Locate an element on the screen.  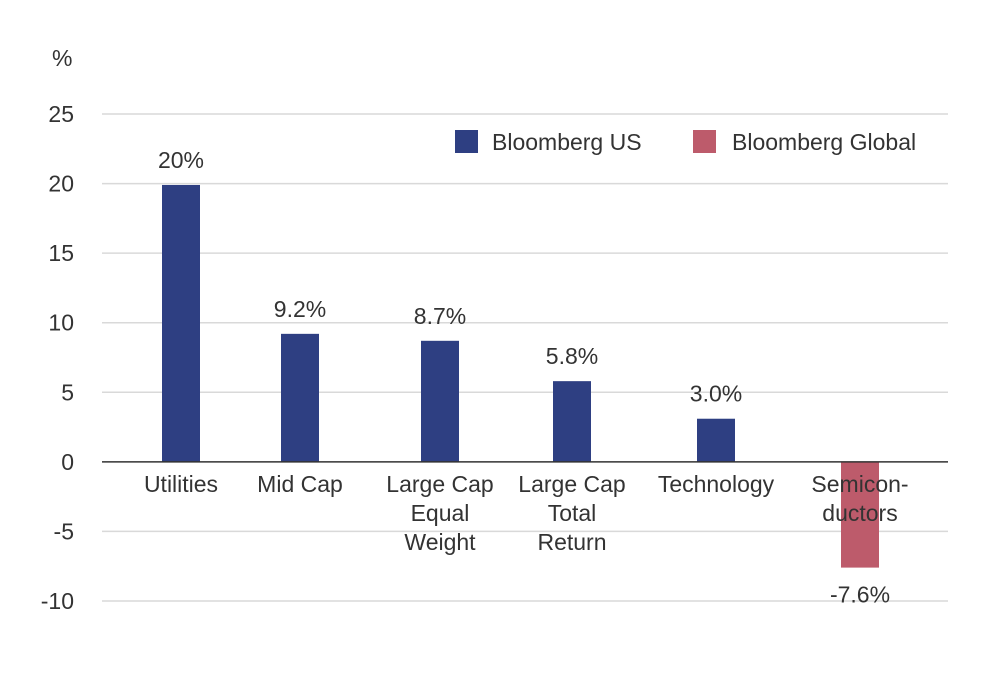
data-label: 20% is located at coordinates (181, 160).